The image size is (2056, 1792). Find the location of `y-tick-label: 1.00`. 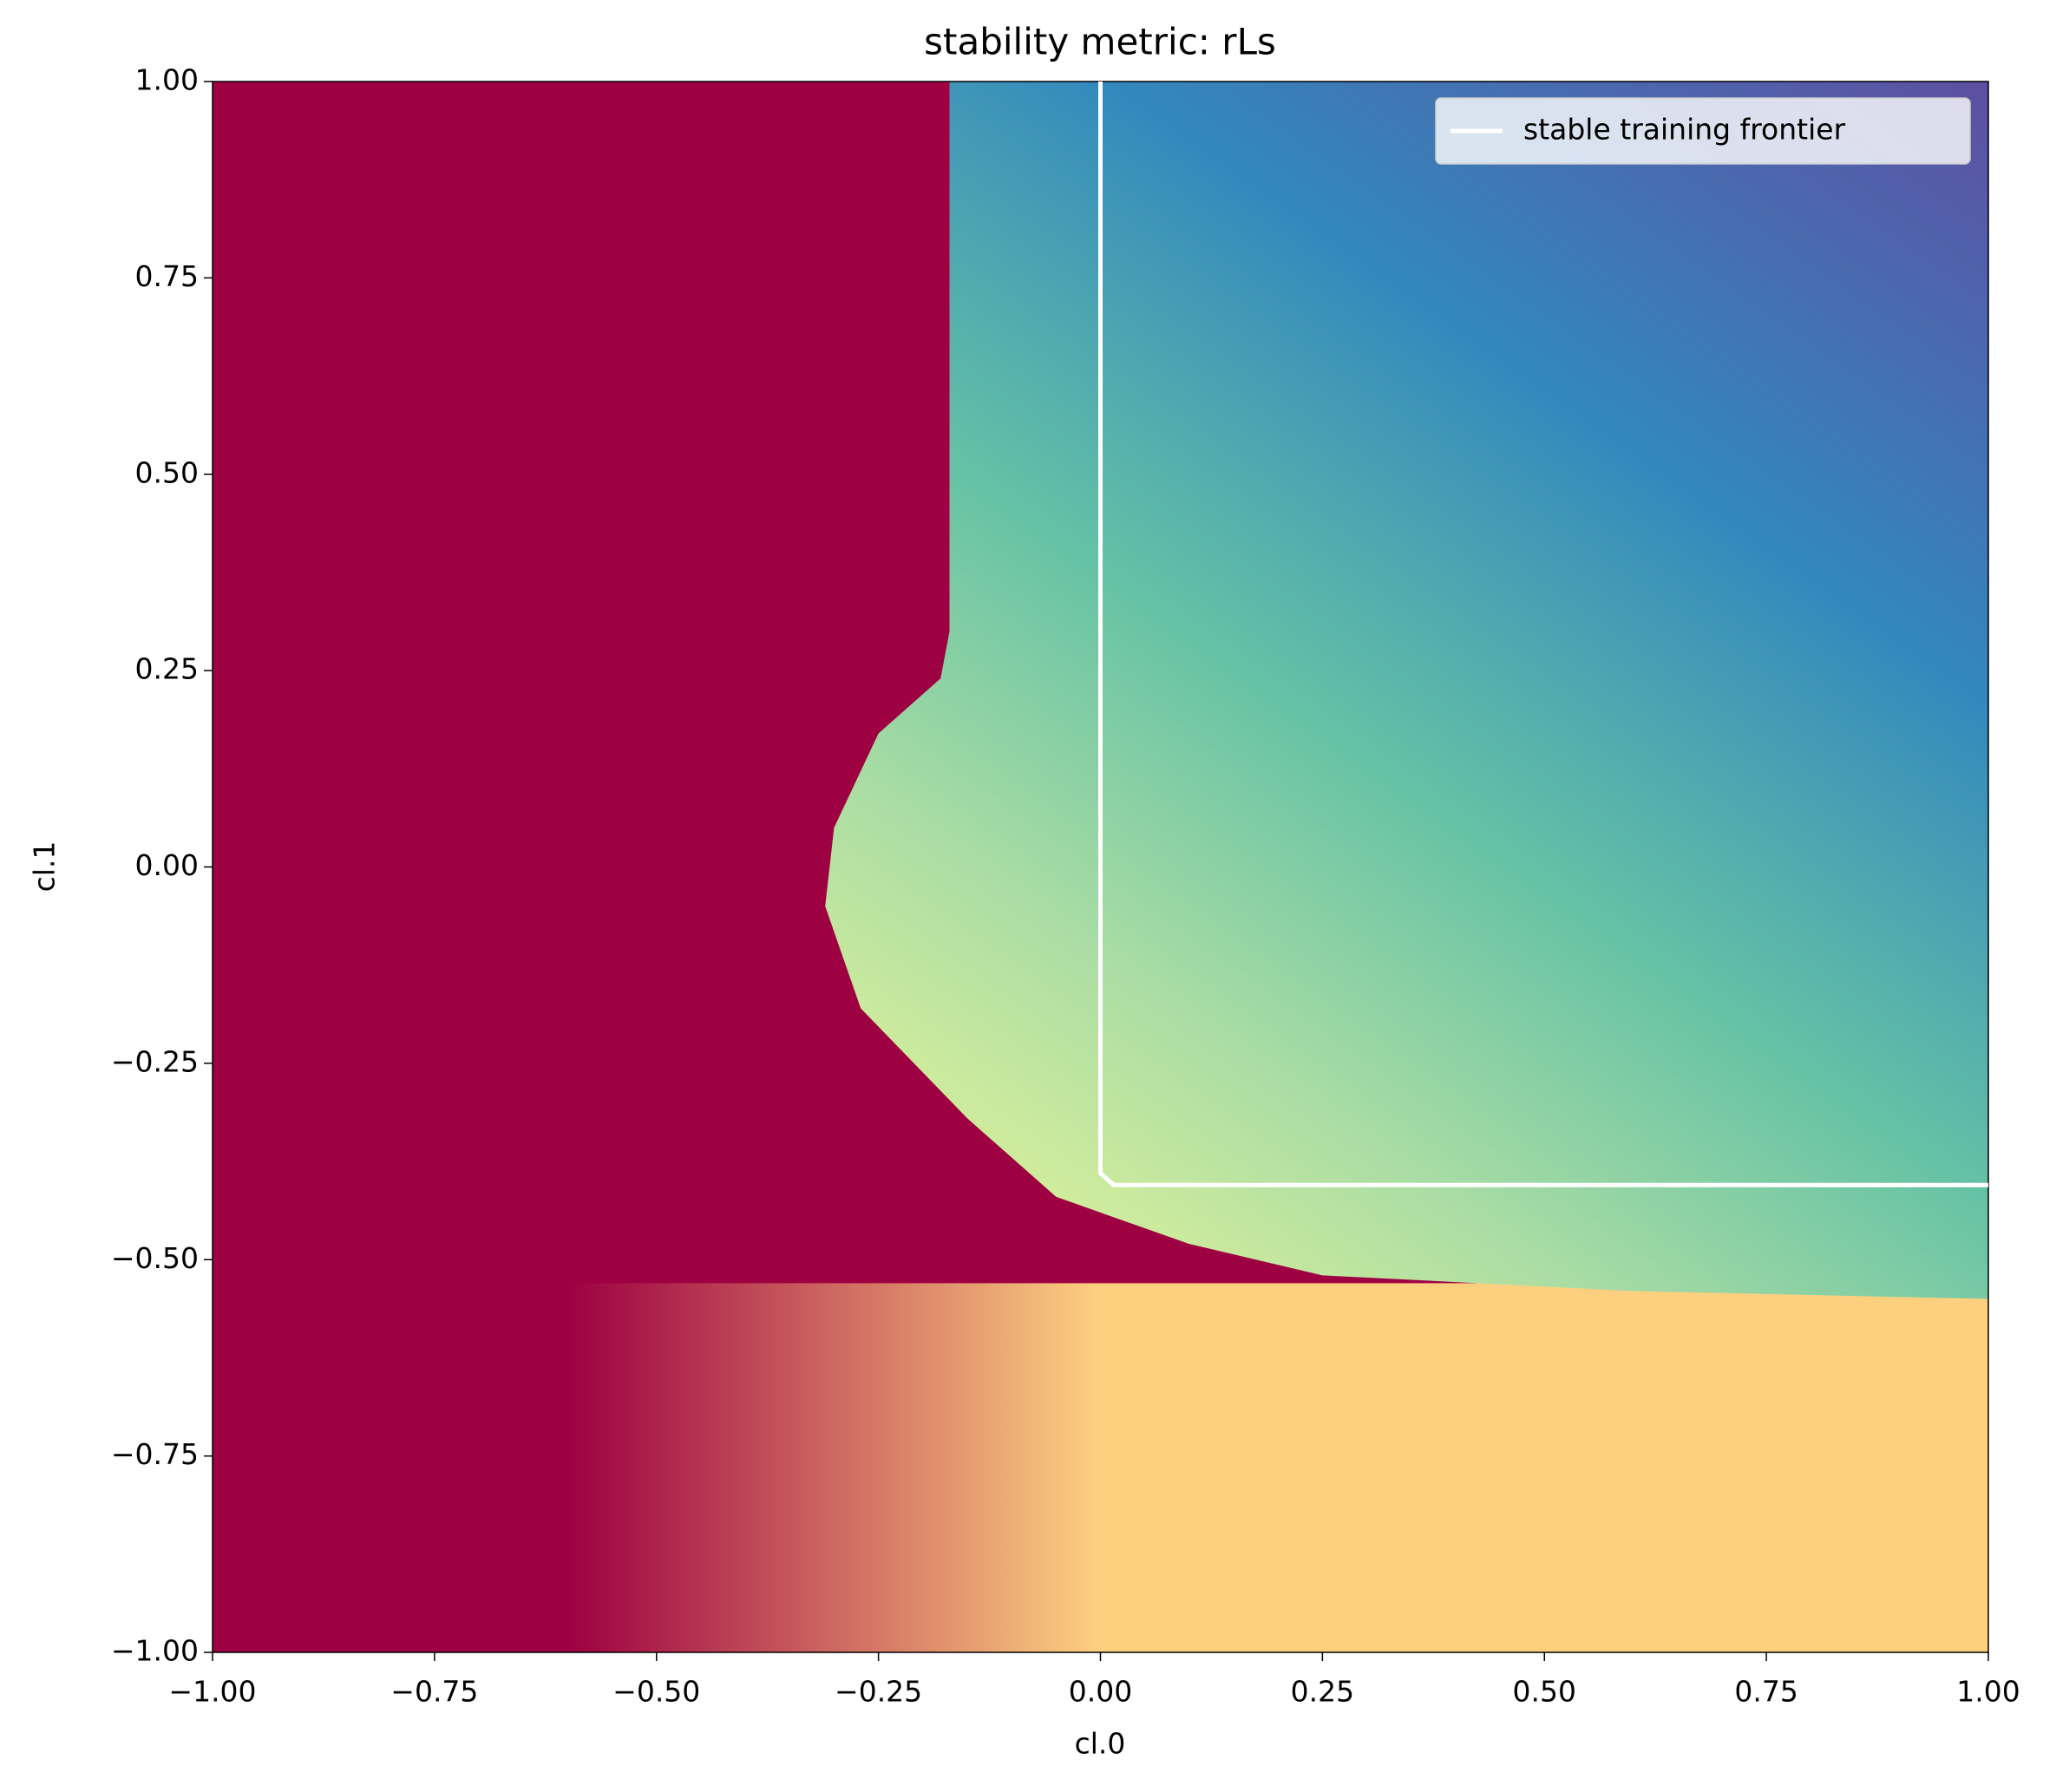

y-tick-label: 1.00 is located at coordinates (167, 80).